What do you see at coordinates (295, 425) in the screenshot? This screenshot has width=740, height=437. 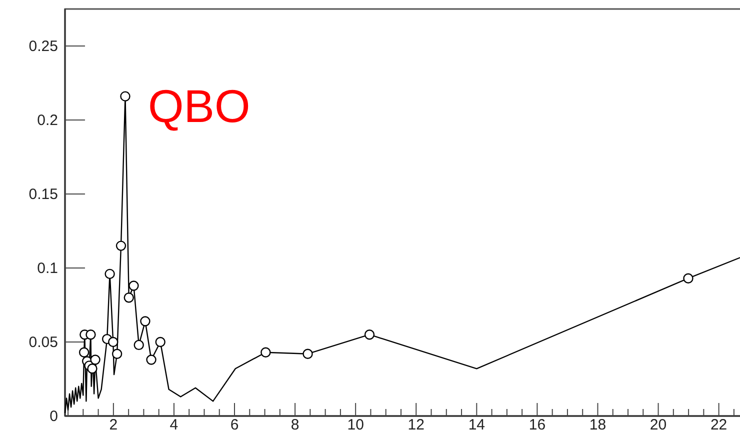 I see `x-tick-label: 8` at bounding box center [295, 425].